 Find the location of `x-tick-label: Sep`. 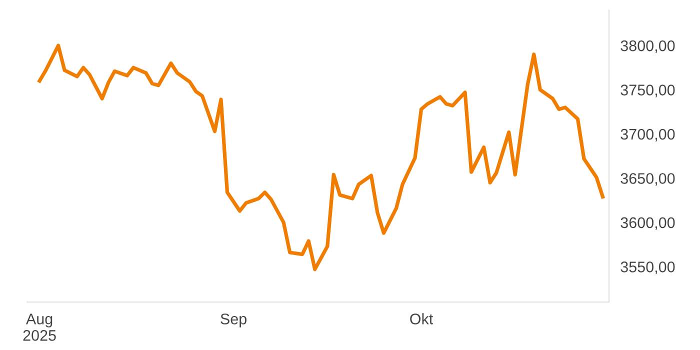

x-tick-label: Sep is located at coordinates (233, 321).